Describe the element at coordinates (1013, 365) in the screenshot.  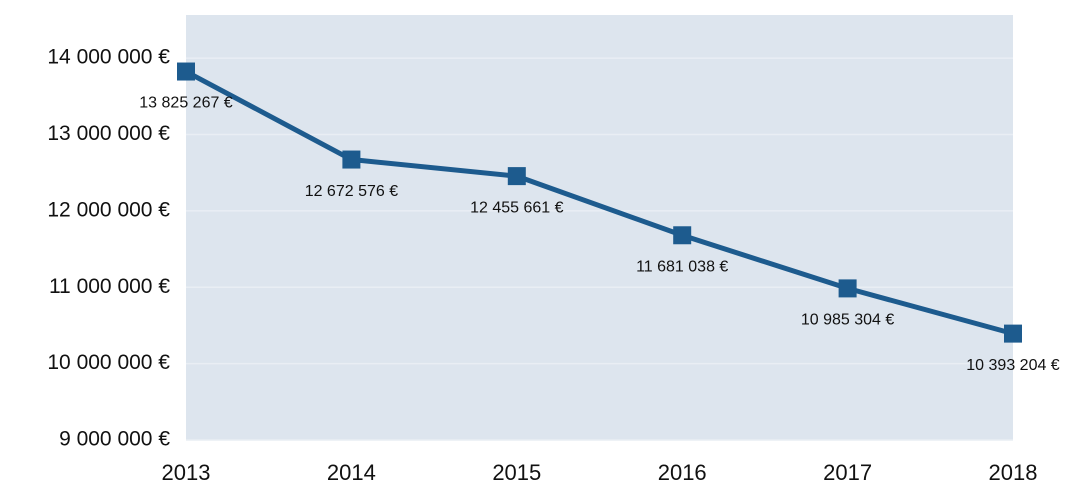
I see `data-label: 10 393 204 €` at that location.